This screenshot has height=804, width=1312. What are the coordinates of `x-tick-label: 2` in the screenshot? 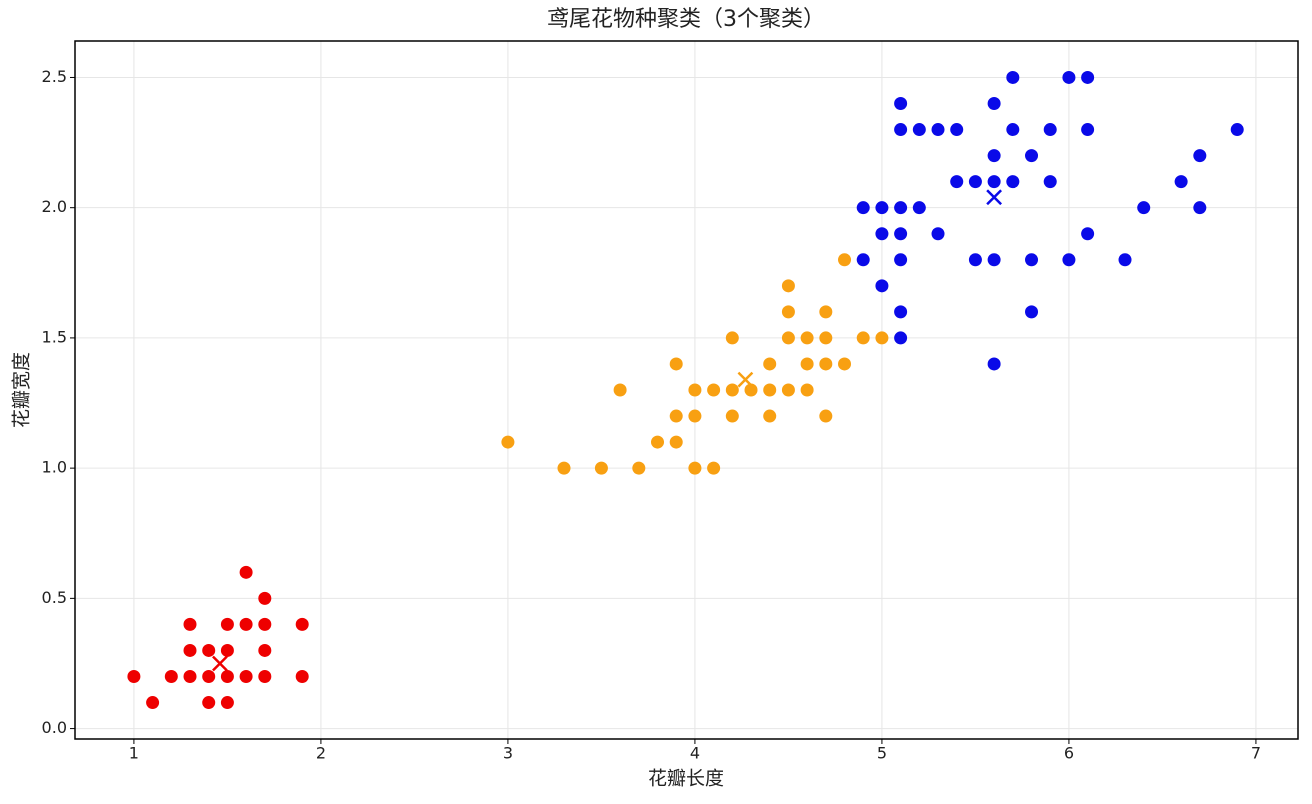 It's located at (321, 753).